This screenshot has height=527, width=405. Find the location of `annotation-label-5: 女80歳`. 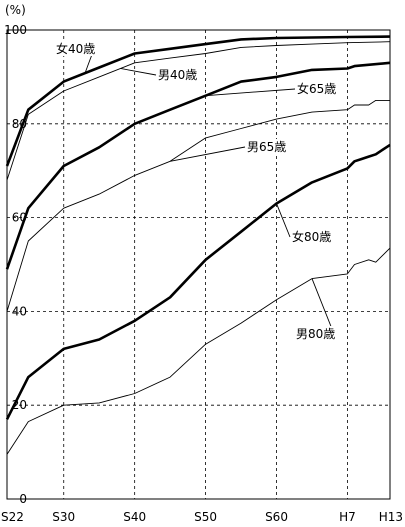

annotation-label-5: 女80歳 is located at coordinates (311, 236).